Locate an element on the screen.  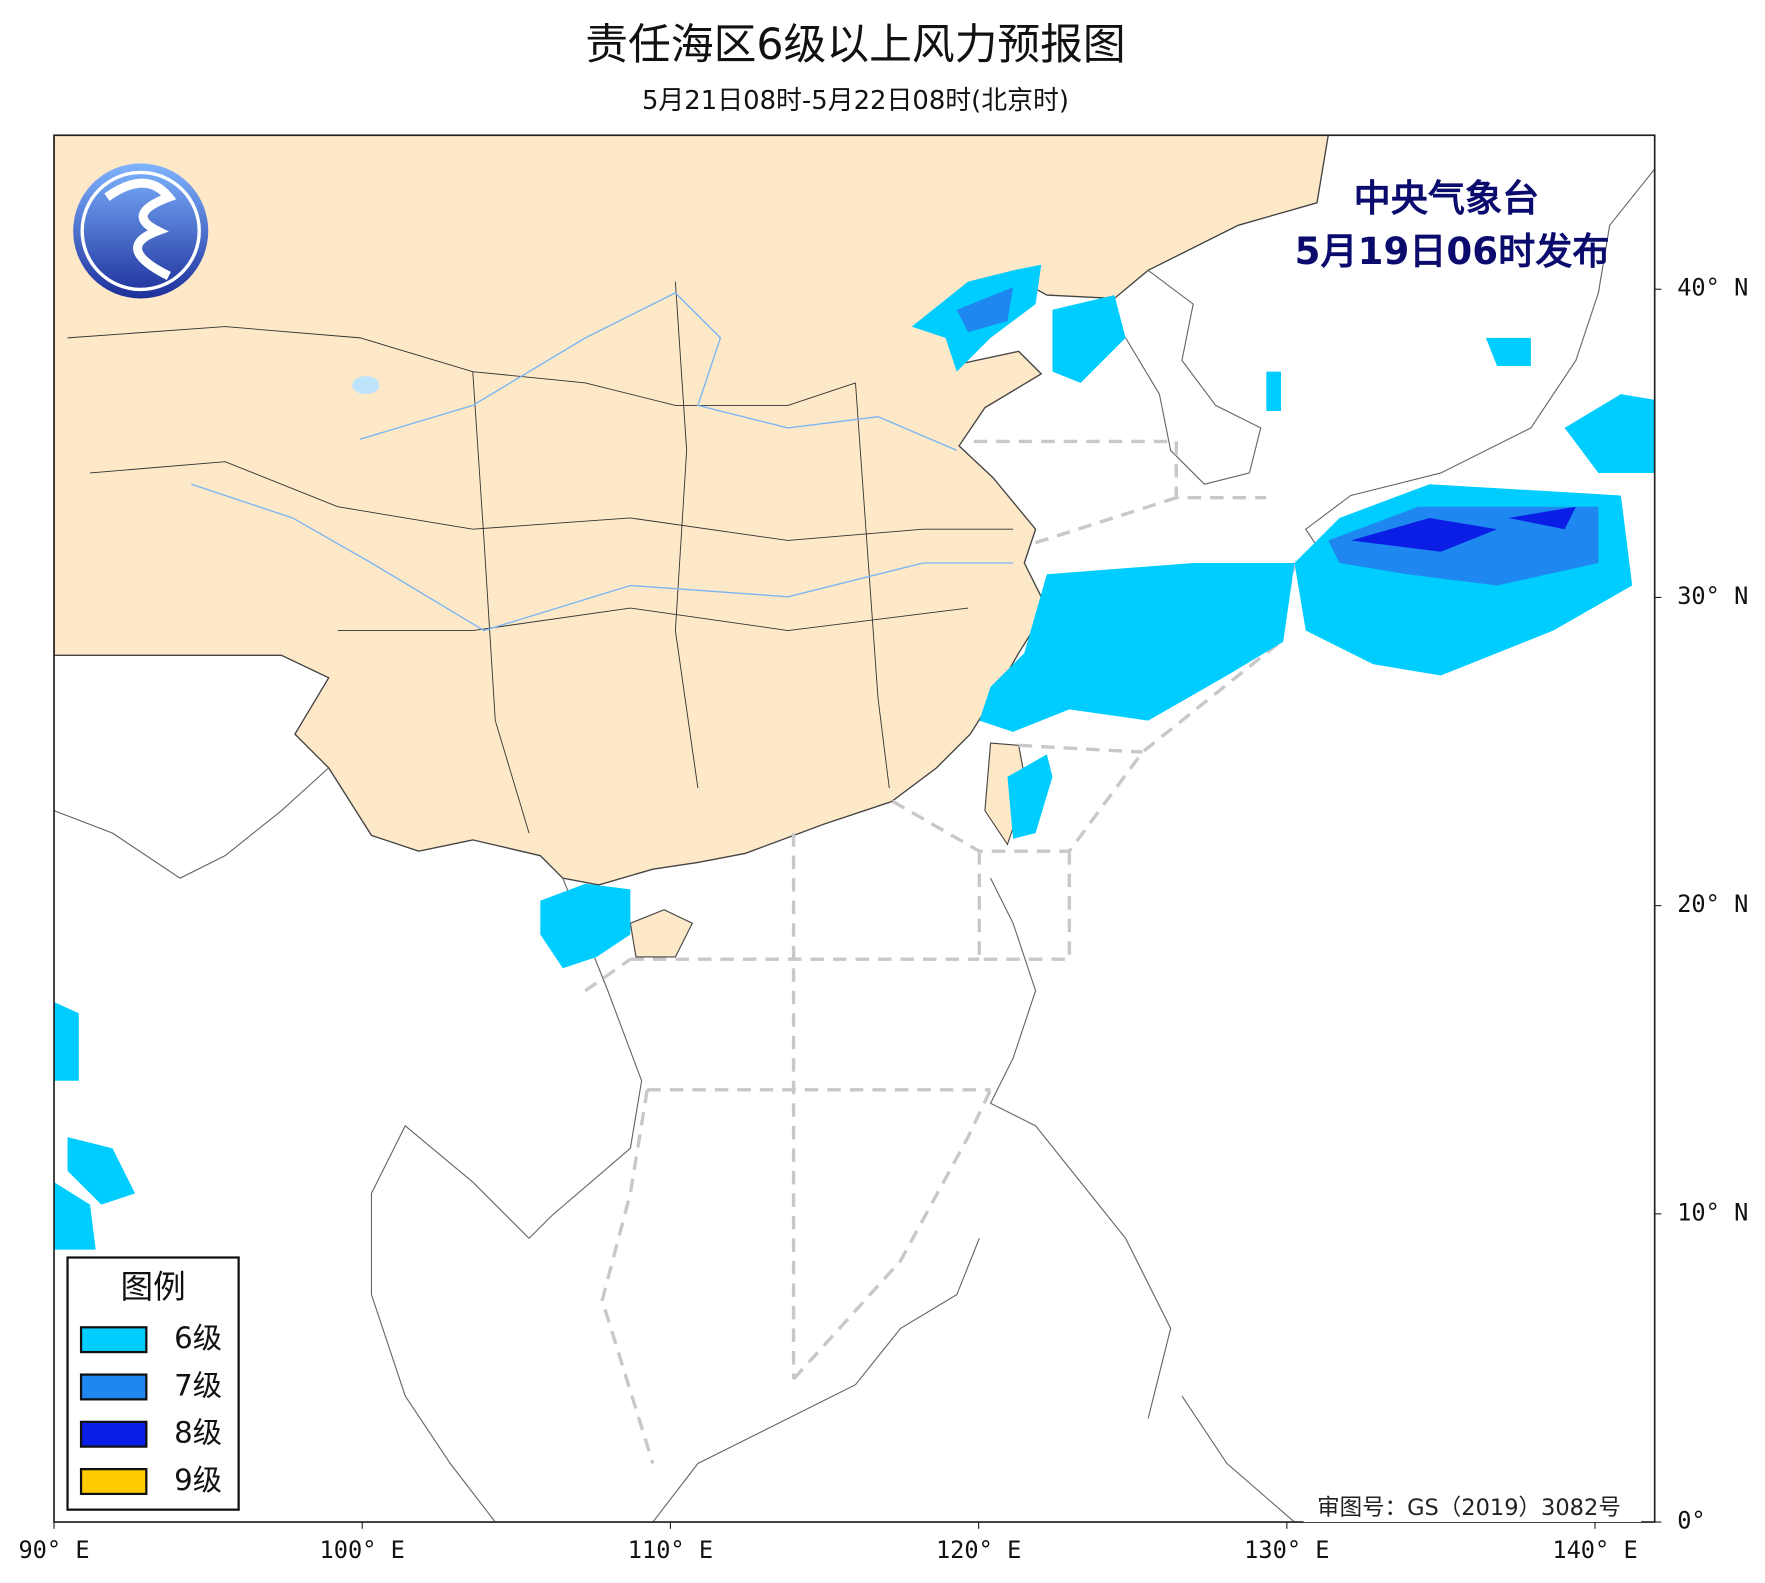
legend-items: 6级 7级 8级 9级 is located at coordinates (150, 1409).